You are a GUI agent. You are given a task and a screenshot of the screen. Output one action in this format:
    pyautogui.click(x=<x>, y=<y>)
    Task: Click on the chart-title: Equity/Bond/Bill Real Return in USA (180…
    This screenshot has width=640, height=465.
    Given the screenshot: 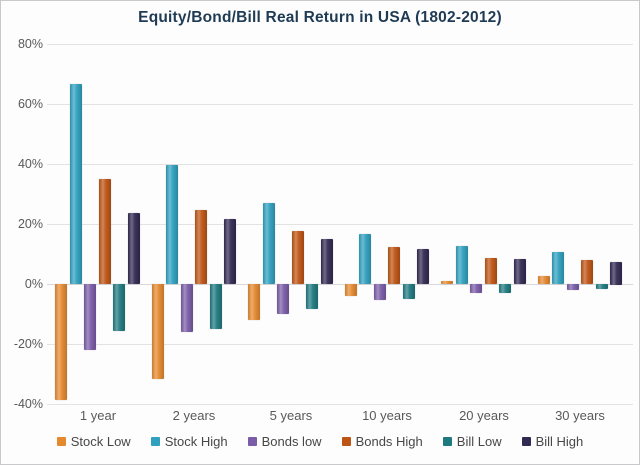 What is the action you would take?
    pyautogui.click(x=320, y=17)
    